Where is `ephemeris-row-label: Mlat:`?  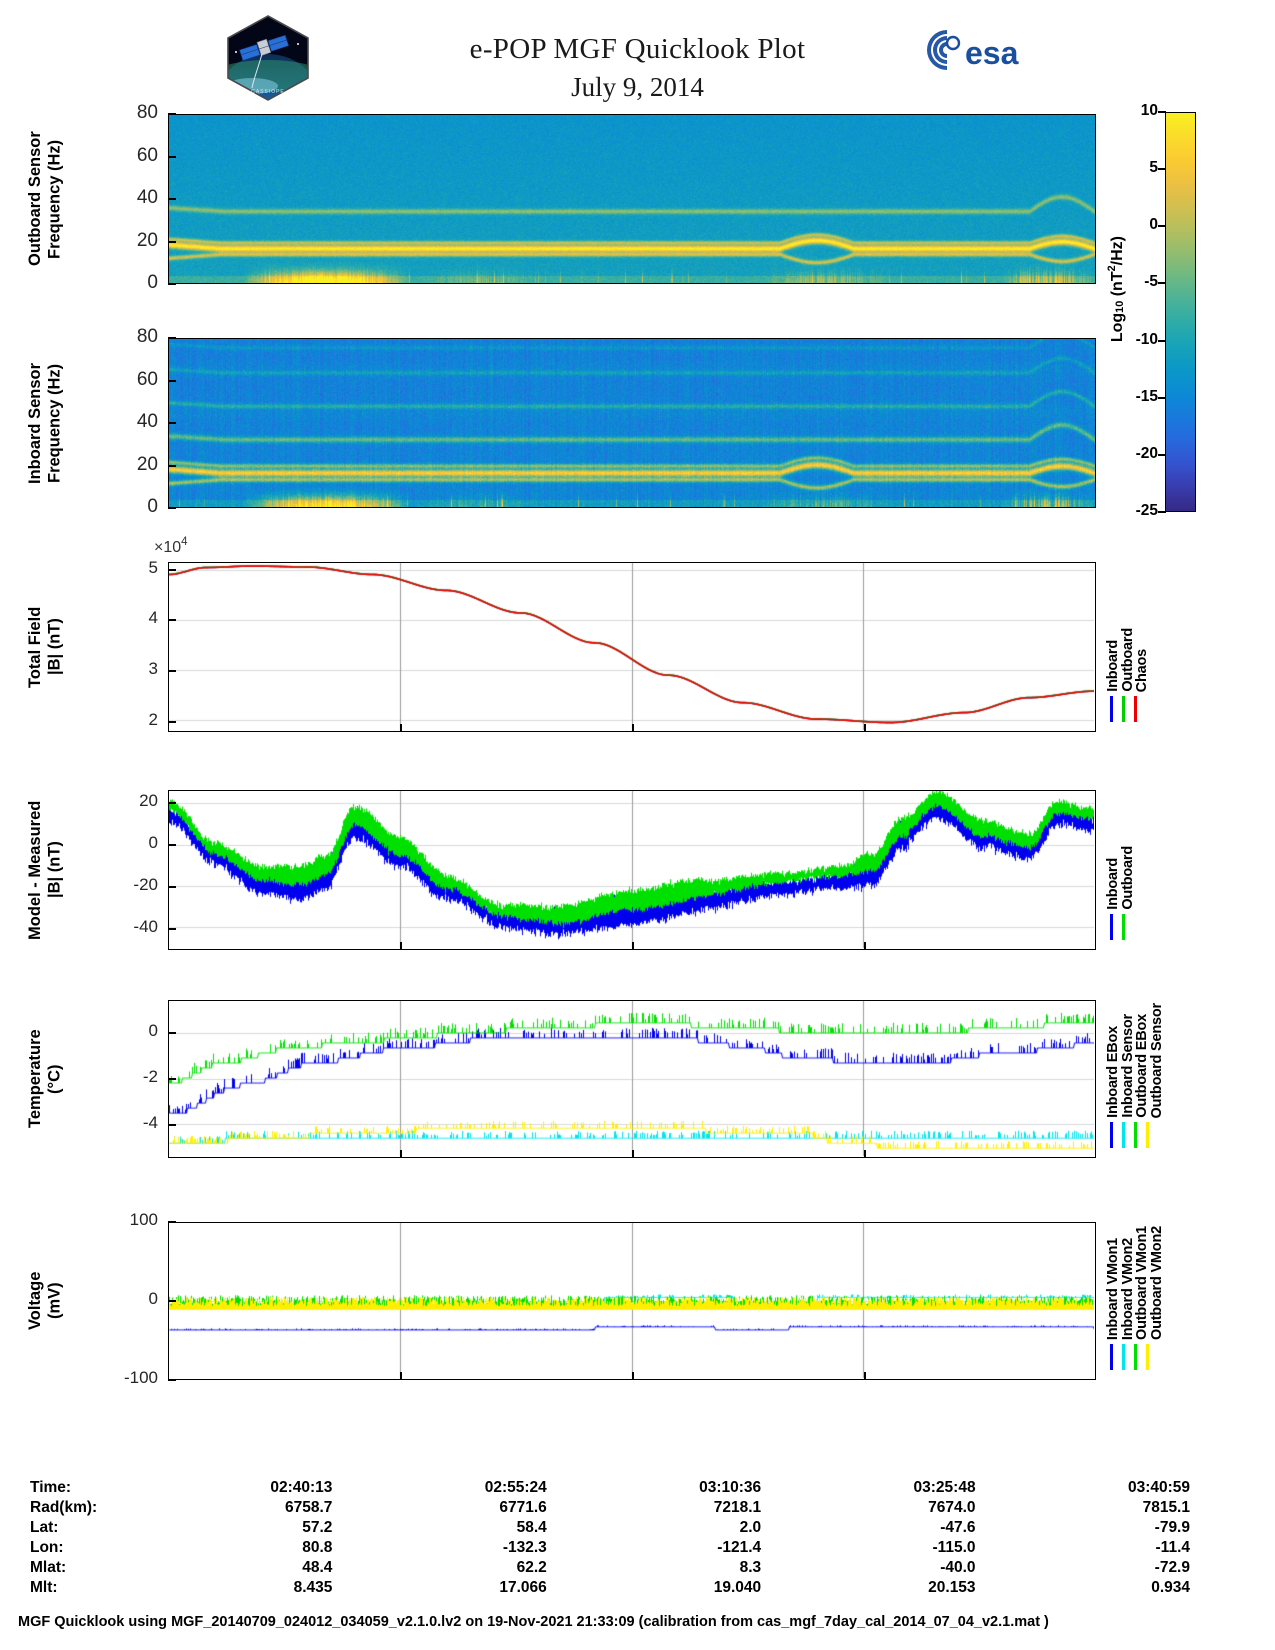 ephemeris-row-label: Mlat: is located at coordinates (48, 1567).